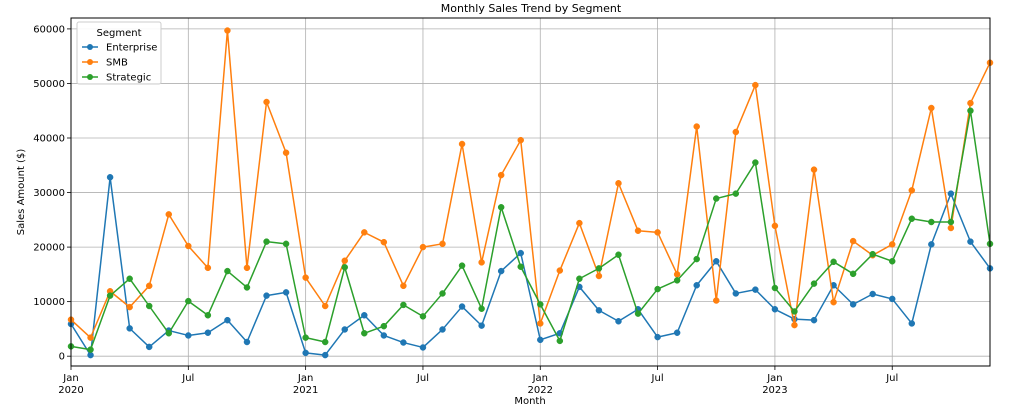  Describe the element at coordinates (119, 33) in the screenshot. I see `legend-title: Segment` at that location.